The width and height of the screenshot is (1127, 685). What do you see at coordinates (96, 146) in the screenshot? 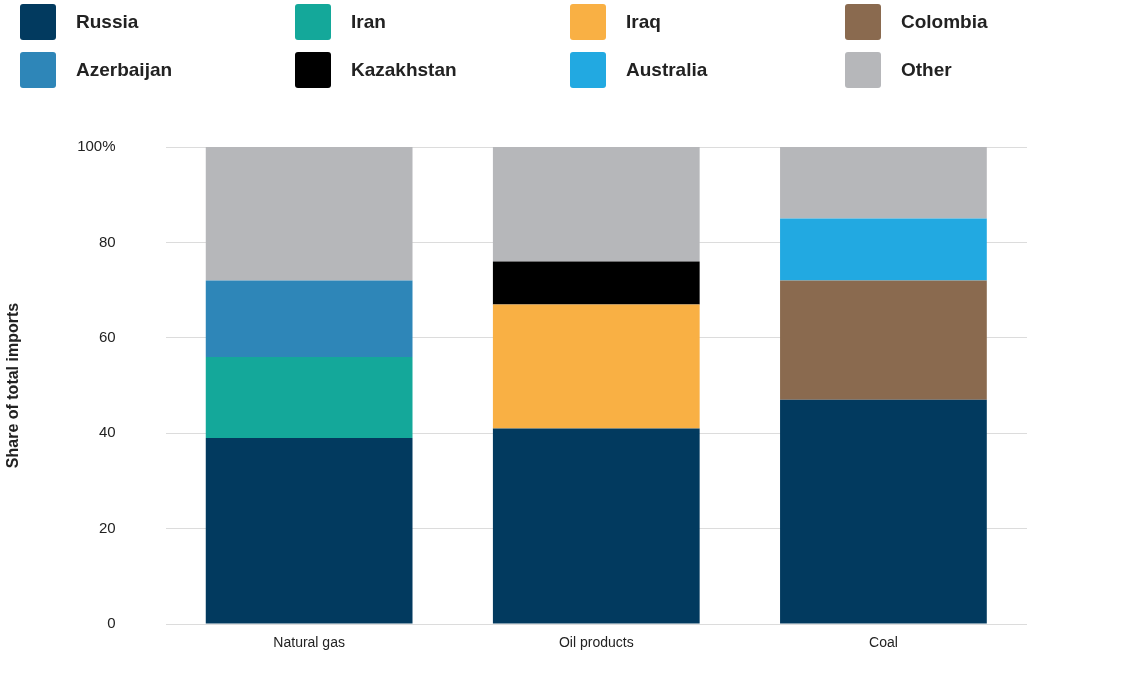
I see `y-tick-label: 100%` at bounding box center [96, 146].